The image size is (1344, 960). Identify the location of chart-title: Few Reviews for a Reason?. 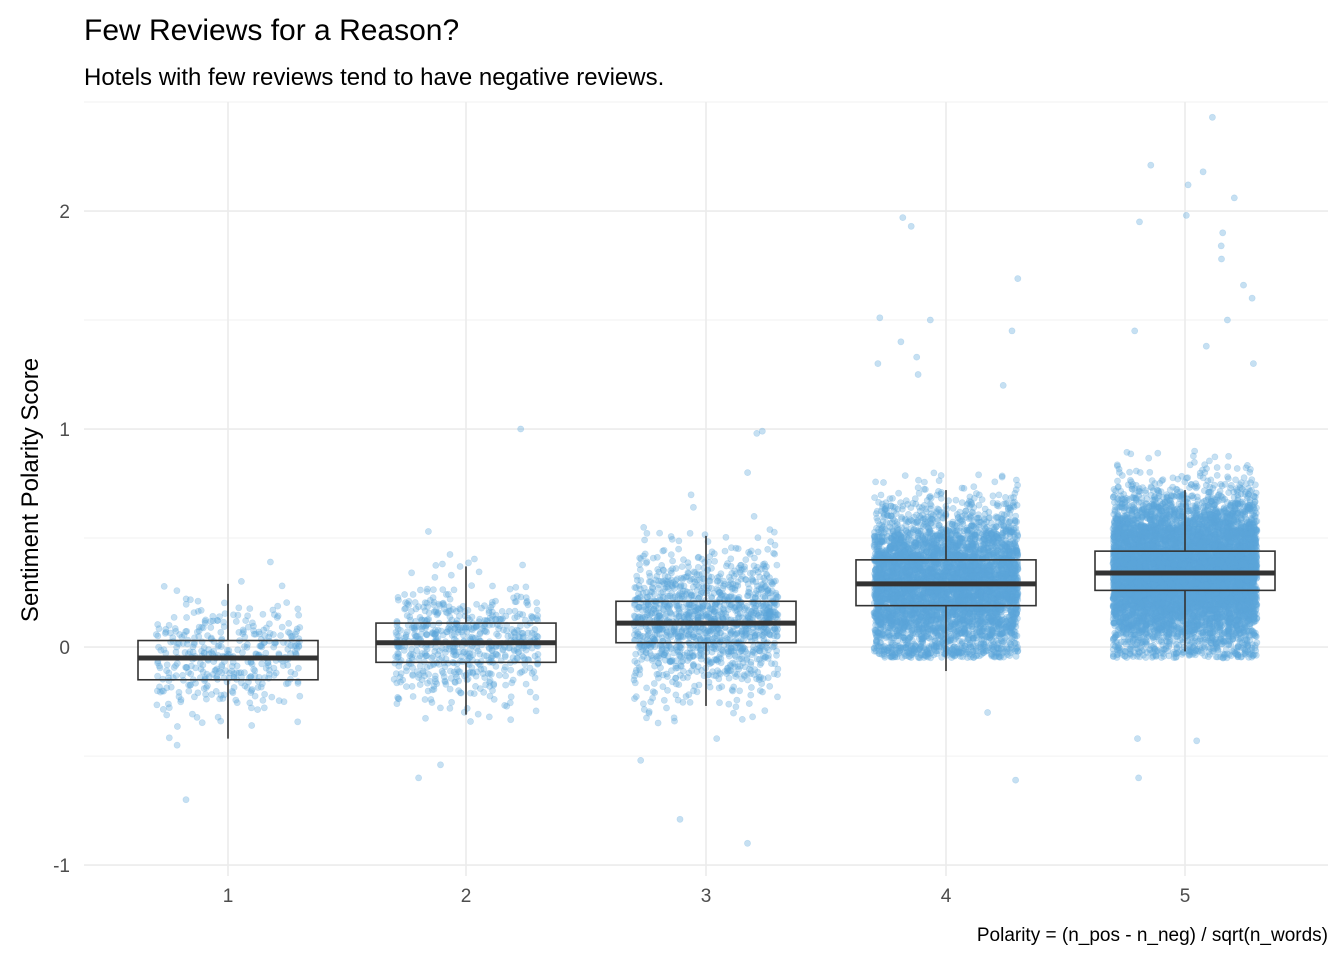
(271, 30).